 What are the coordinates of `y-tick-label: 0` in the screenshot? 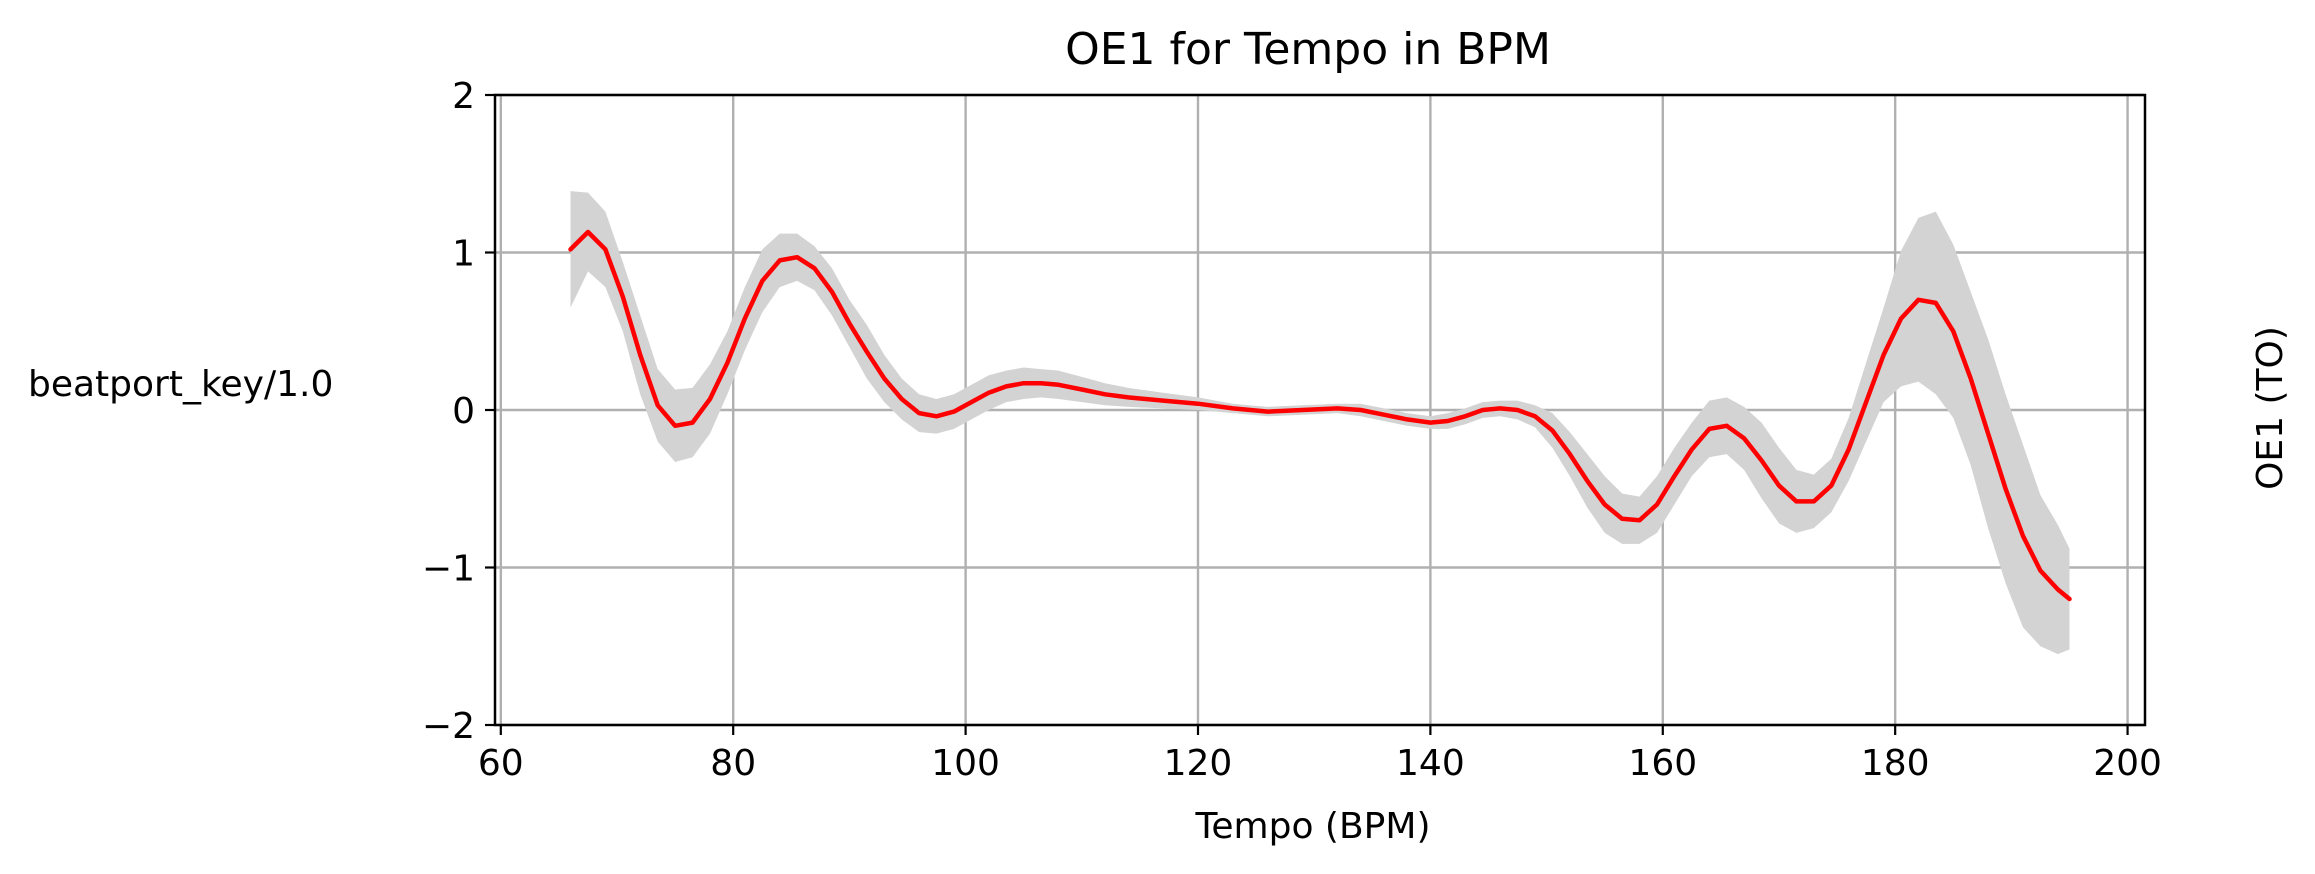 It's located at (463, 411).